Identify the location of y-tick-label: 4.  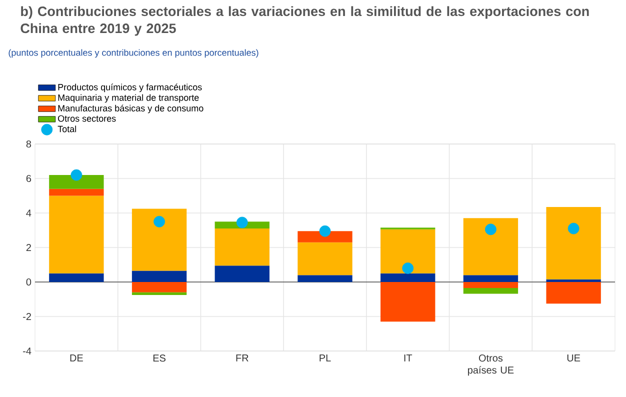
(29, 213).